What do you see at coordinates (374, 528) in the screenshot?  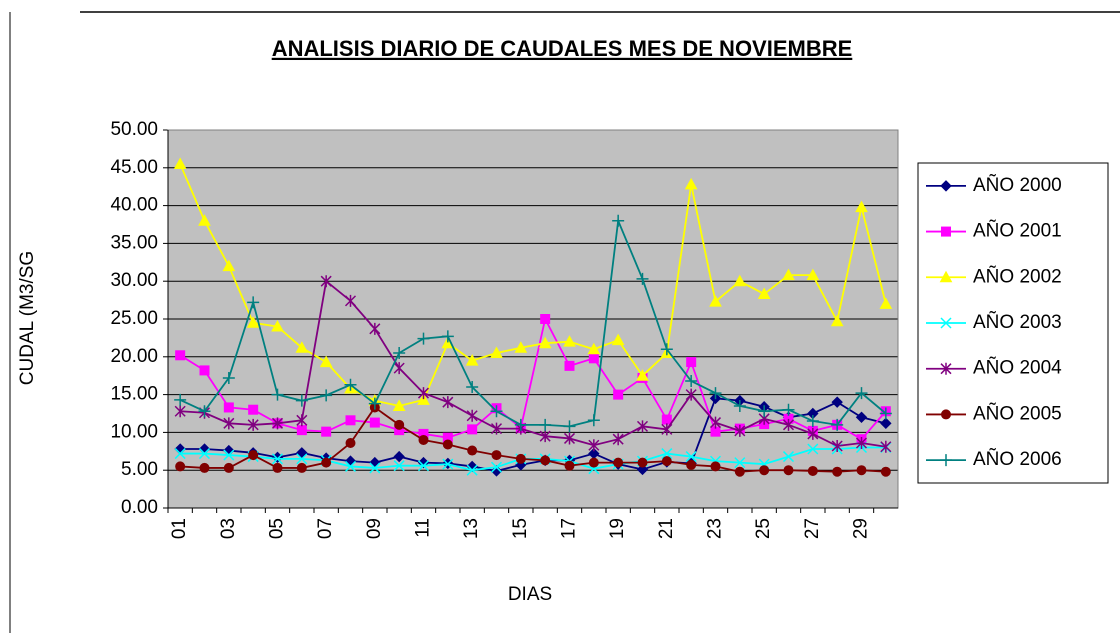 I see `x-tick-label: 09` at bounding box center [374, 528].